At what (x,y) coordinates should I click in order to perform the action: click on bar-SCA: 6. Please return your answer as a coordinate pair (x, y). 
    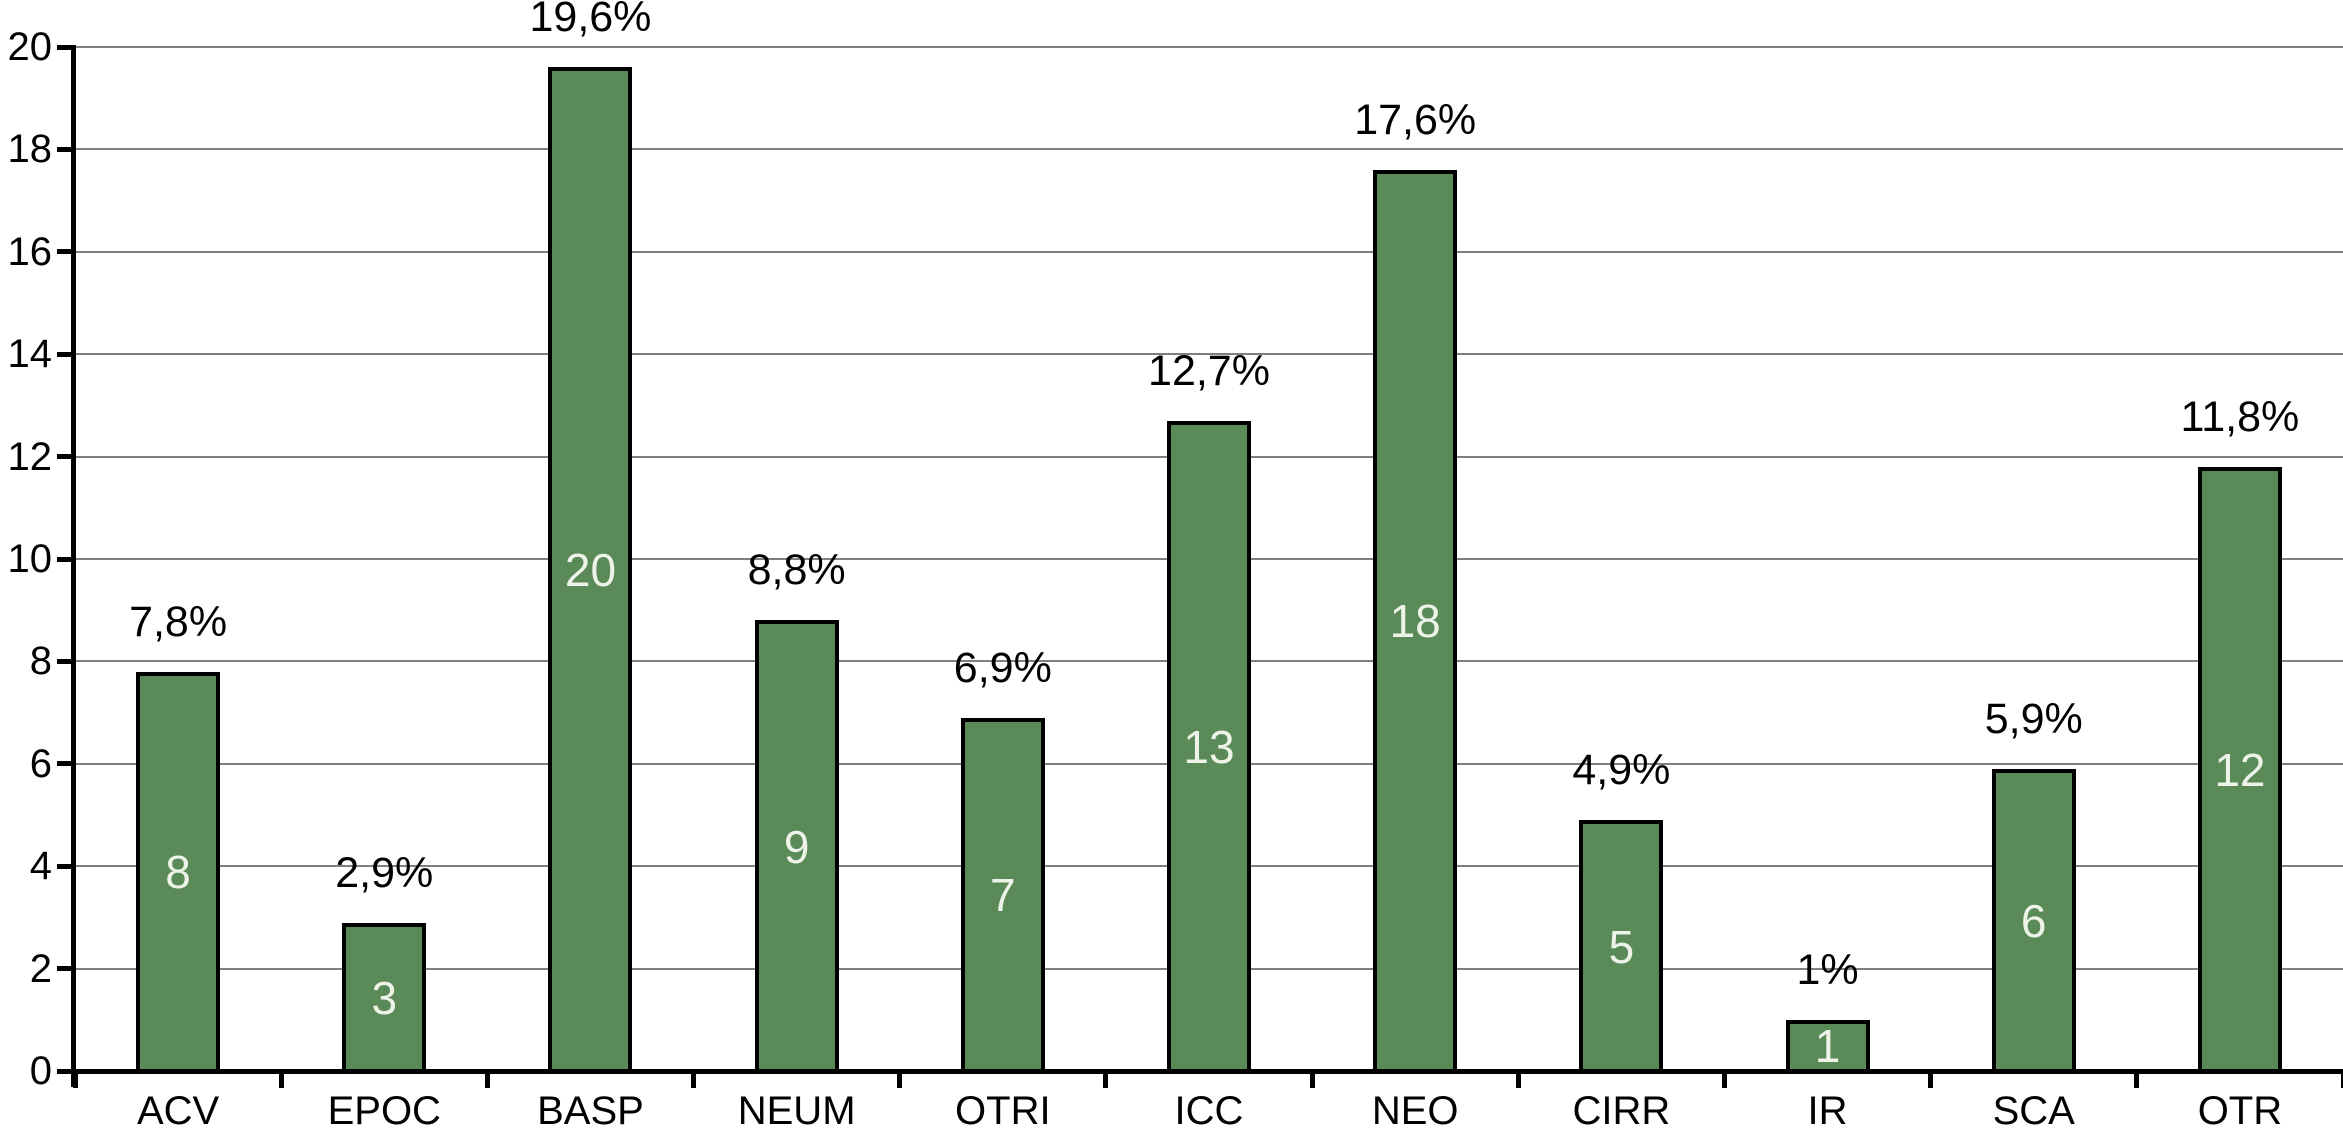
    Looking at the image, I should click on (2033, 920).